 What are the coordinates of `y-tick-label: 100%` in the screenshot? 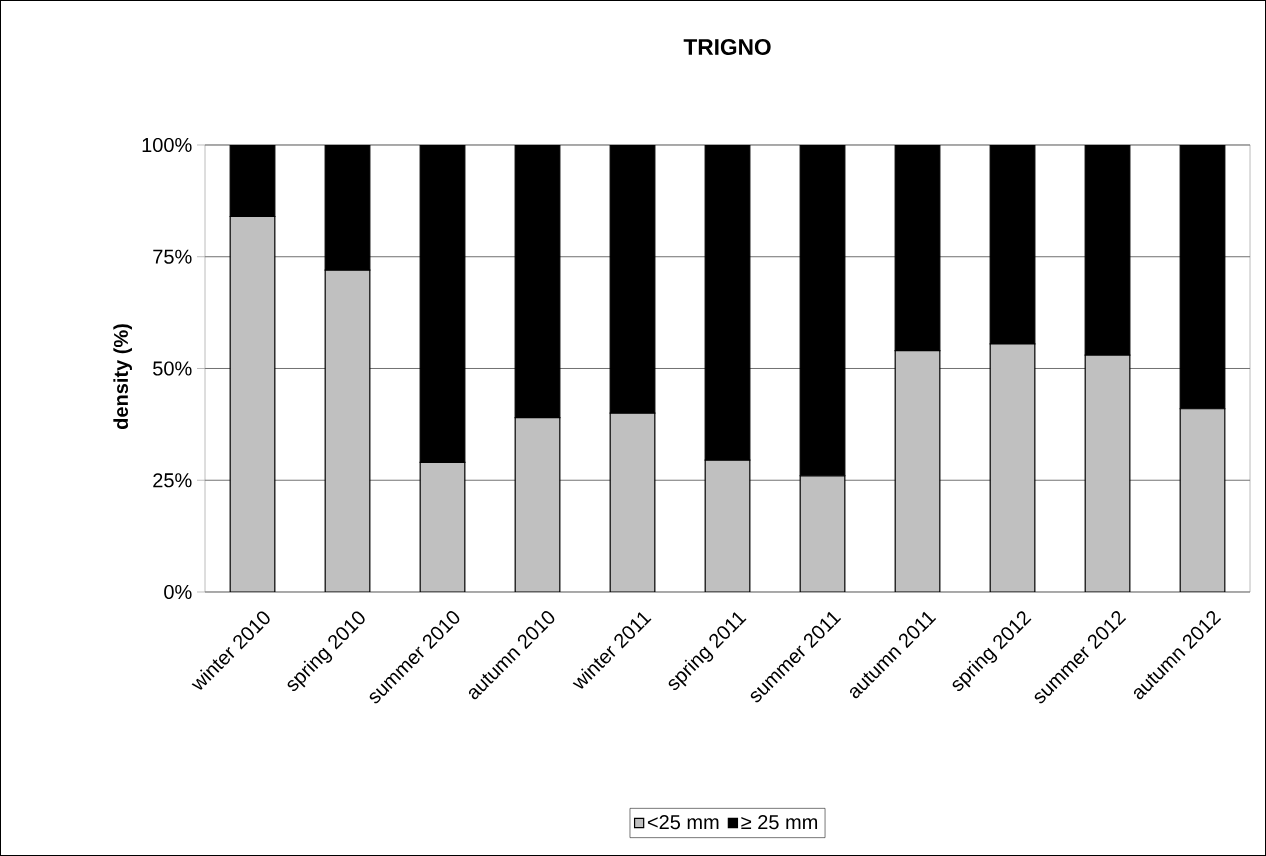 It's located at (167, 145).